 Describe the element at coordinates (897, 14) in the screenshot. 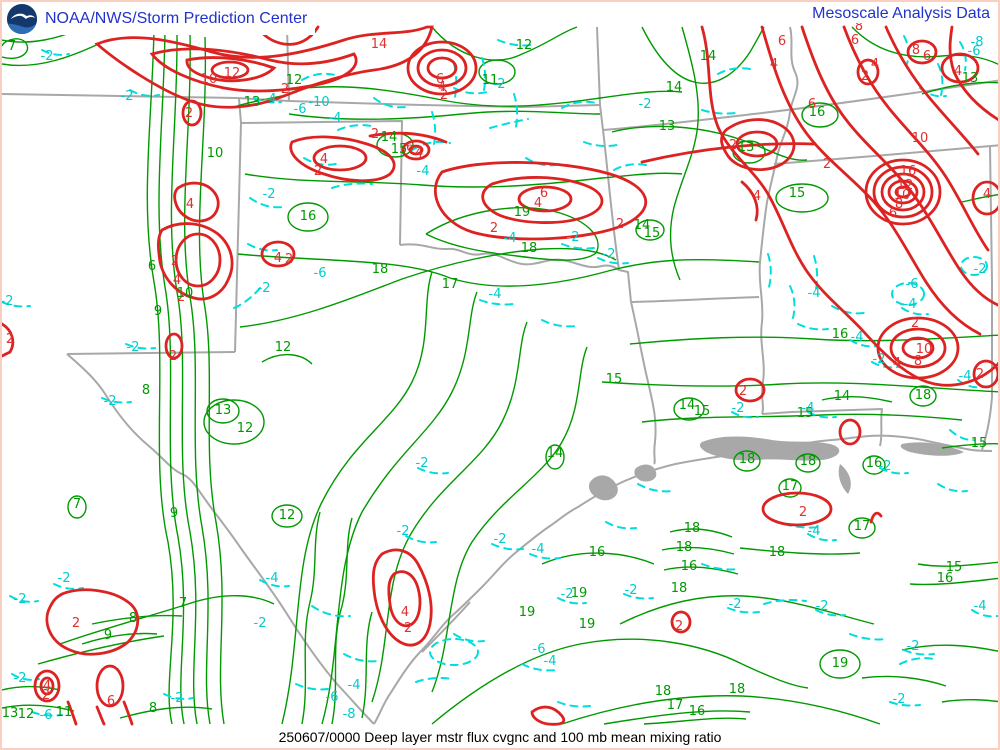

I see `header-right-title: Mesoscale Analysis Data` at that location.